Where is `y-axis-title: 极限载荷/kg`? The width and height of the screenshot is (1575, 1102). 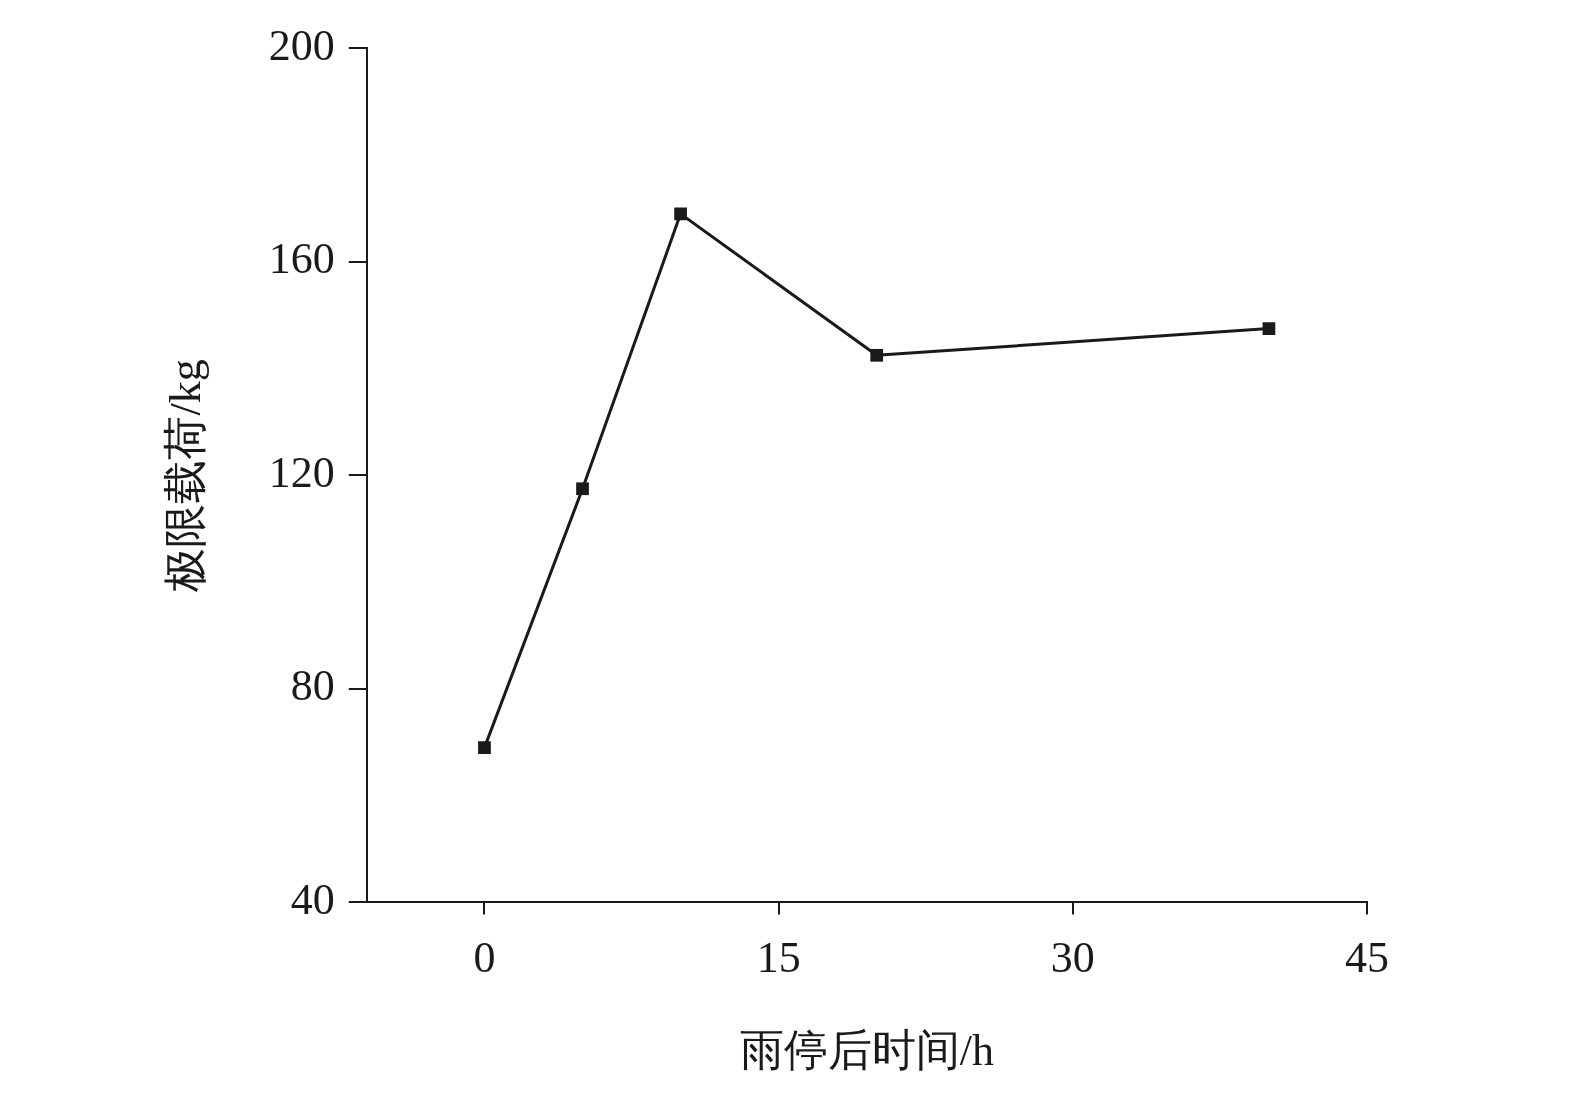
y-axis-title: 极限载荷/kg is located at coordinates (185, 476).